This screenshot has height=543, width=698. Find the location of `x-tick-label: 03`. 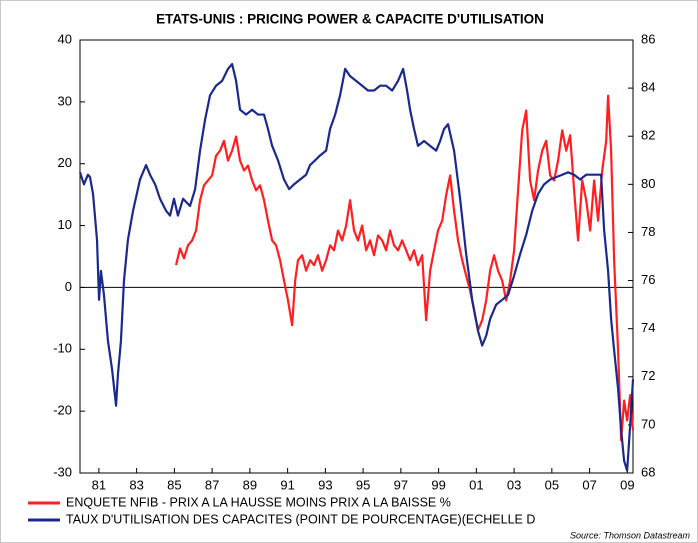

x-tick-label: 03 is located at coordinates (514, 484).